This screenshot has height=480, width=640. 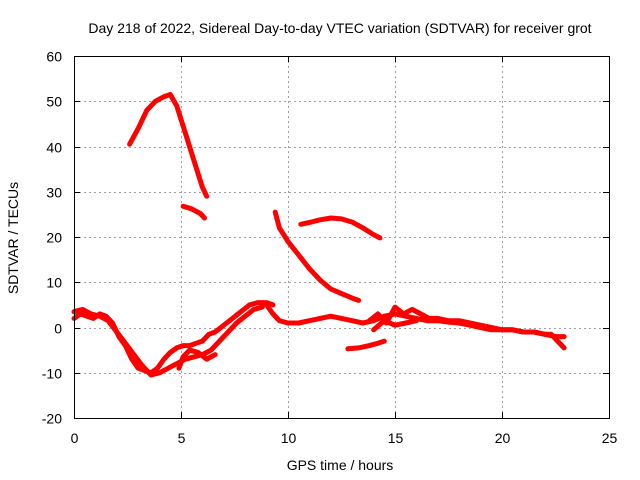 What do you see at coordinates (13, 238) in the screenshot?
I see `y-axis-label: SDTVAR / TECUs` at bounding box center [13, 238].